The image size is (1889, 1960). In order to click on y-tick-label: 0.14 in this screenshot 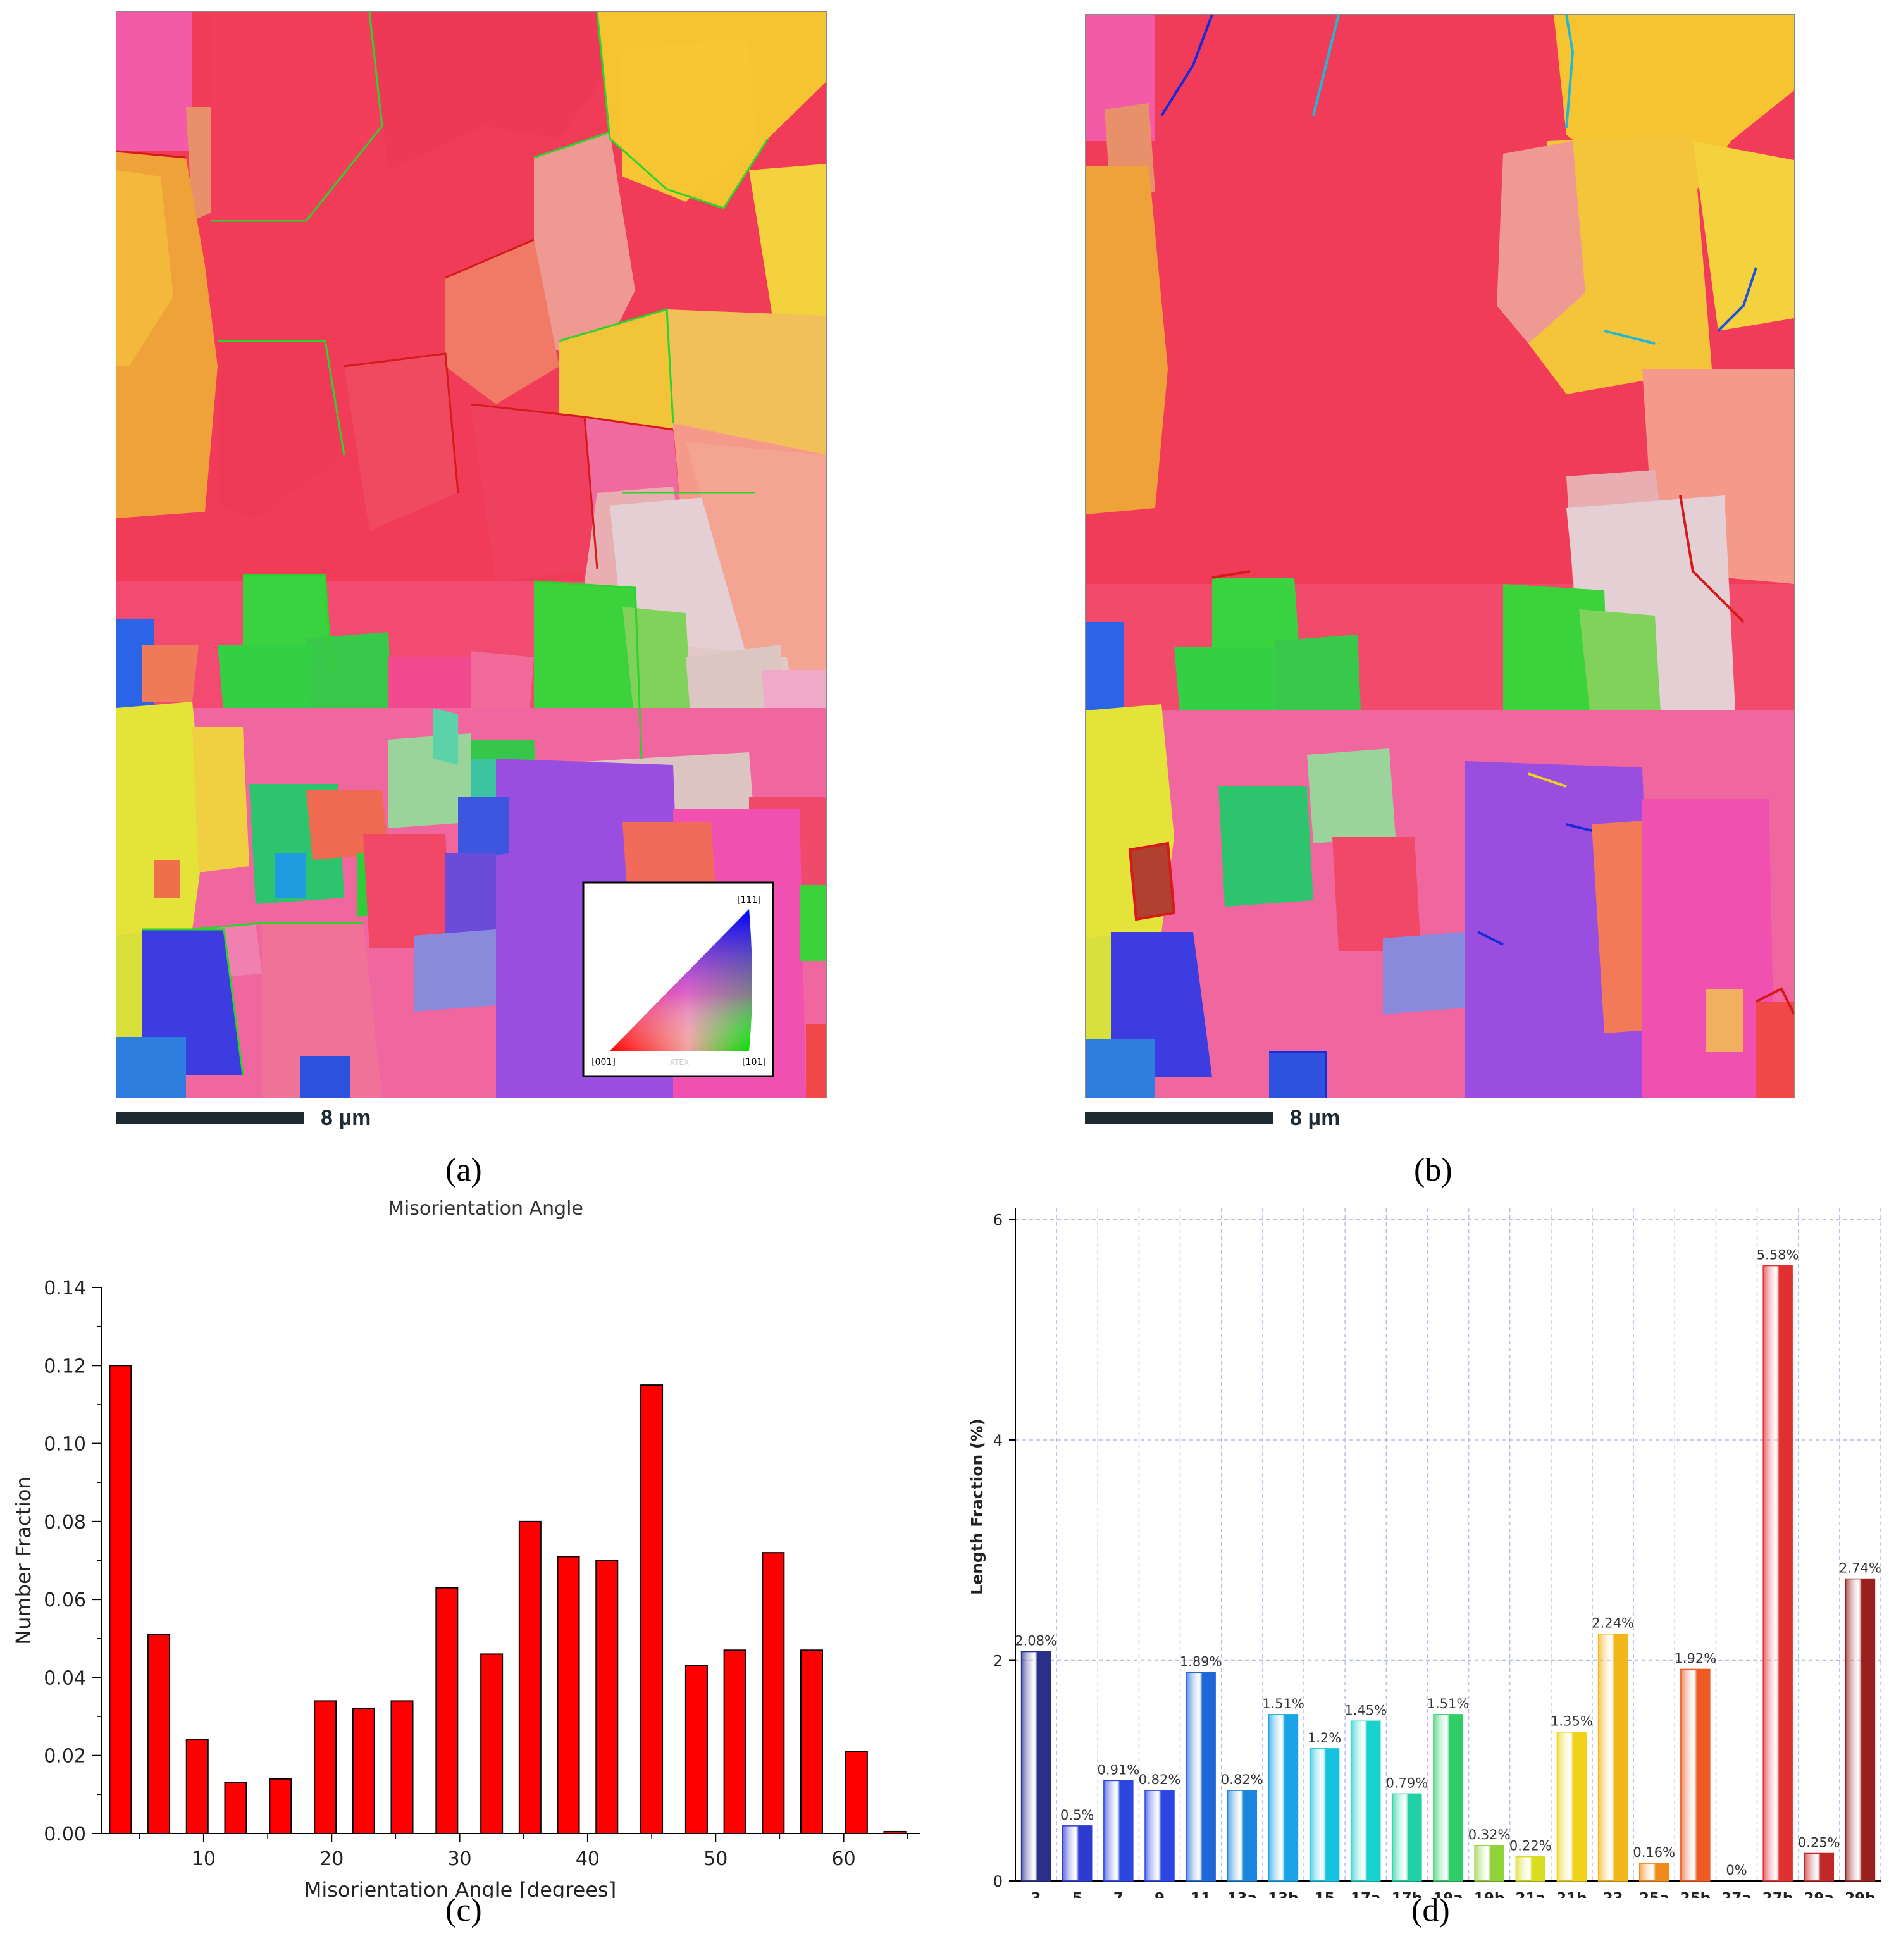, I will do `click(65, 1288)`.